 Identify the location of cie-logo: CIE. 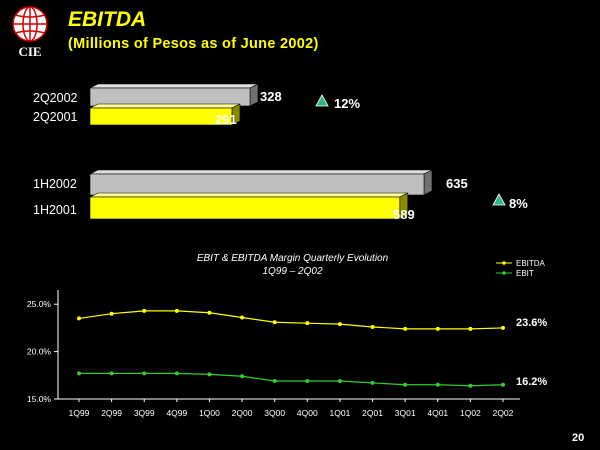
(30, 32).